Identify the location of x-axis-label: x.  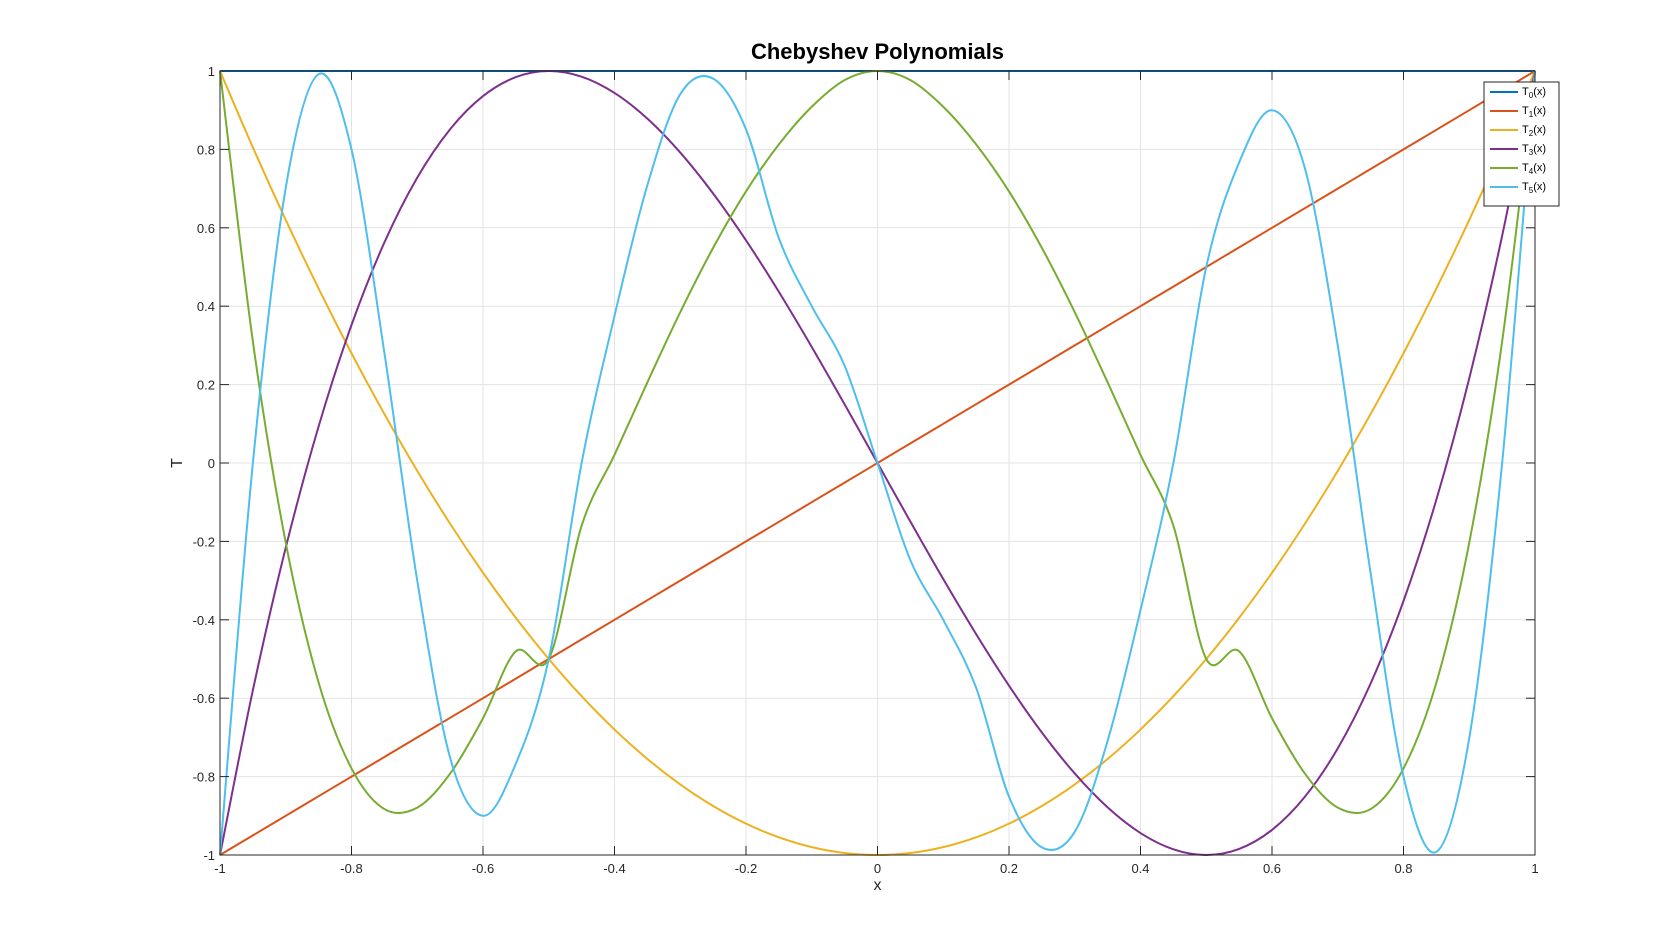
(878, 885).